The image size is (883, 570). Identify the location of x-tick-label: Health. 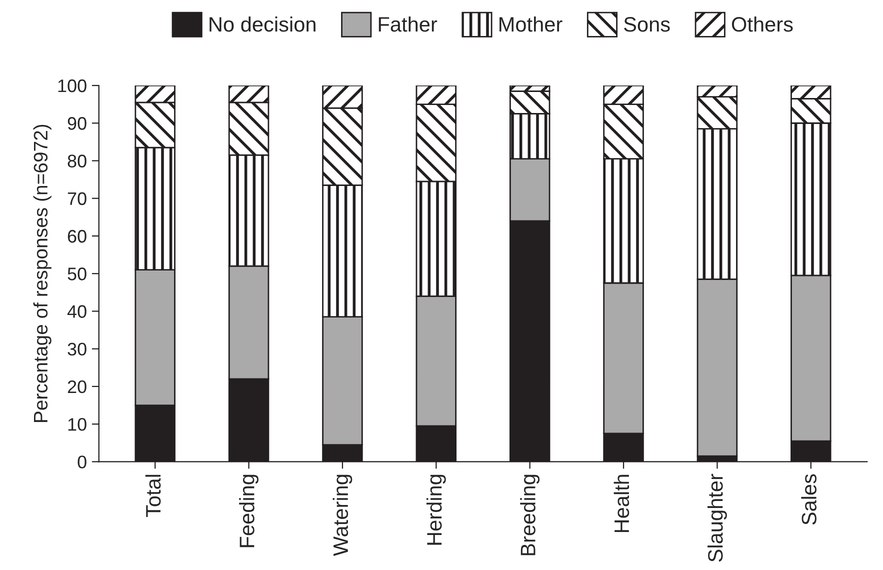
(622, 503).